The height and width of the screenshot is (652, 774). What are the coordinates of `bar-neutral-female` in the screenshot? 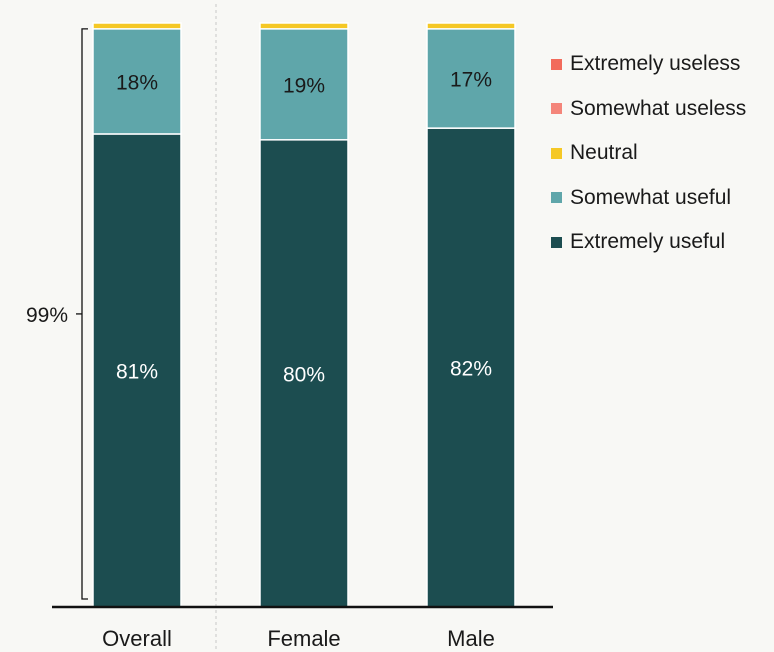 It's located at (304, 26).